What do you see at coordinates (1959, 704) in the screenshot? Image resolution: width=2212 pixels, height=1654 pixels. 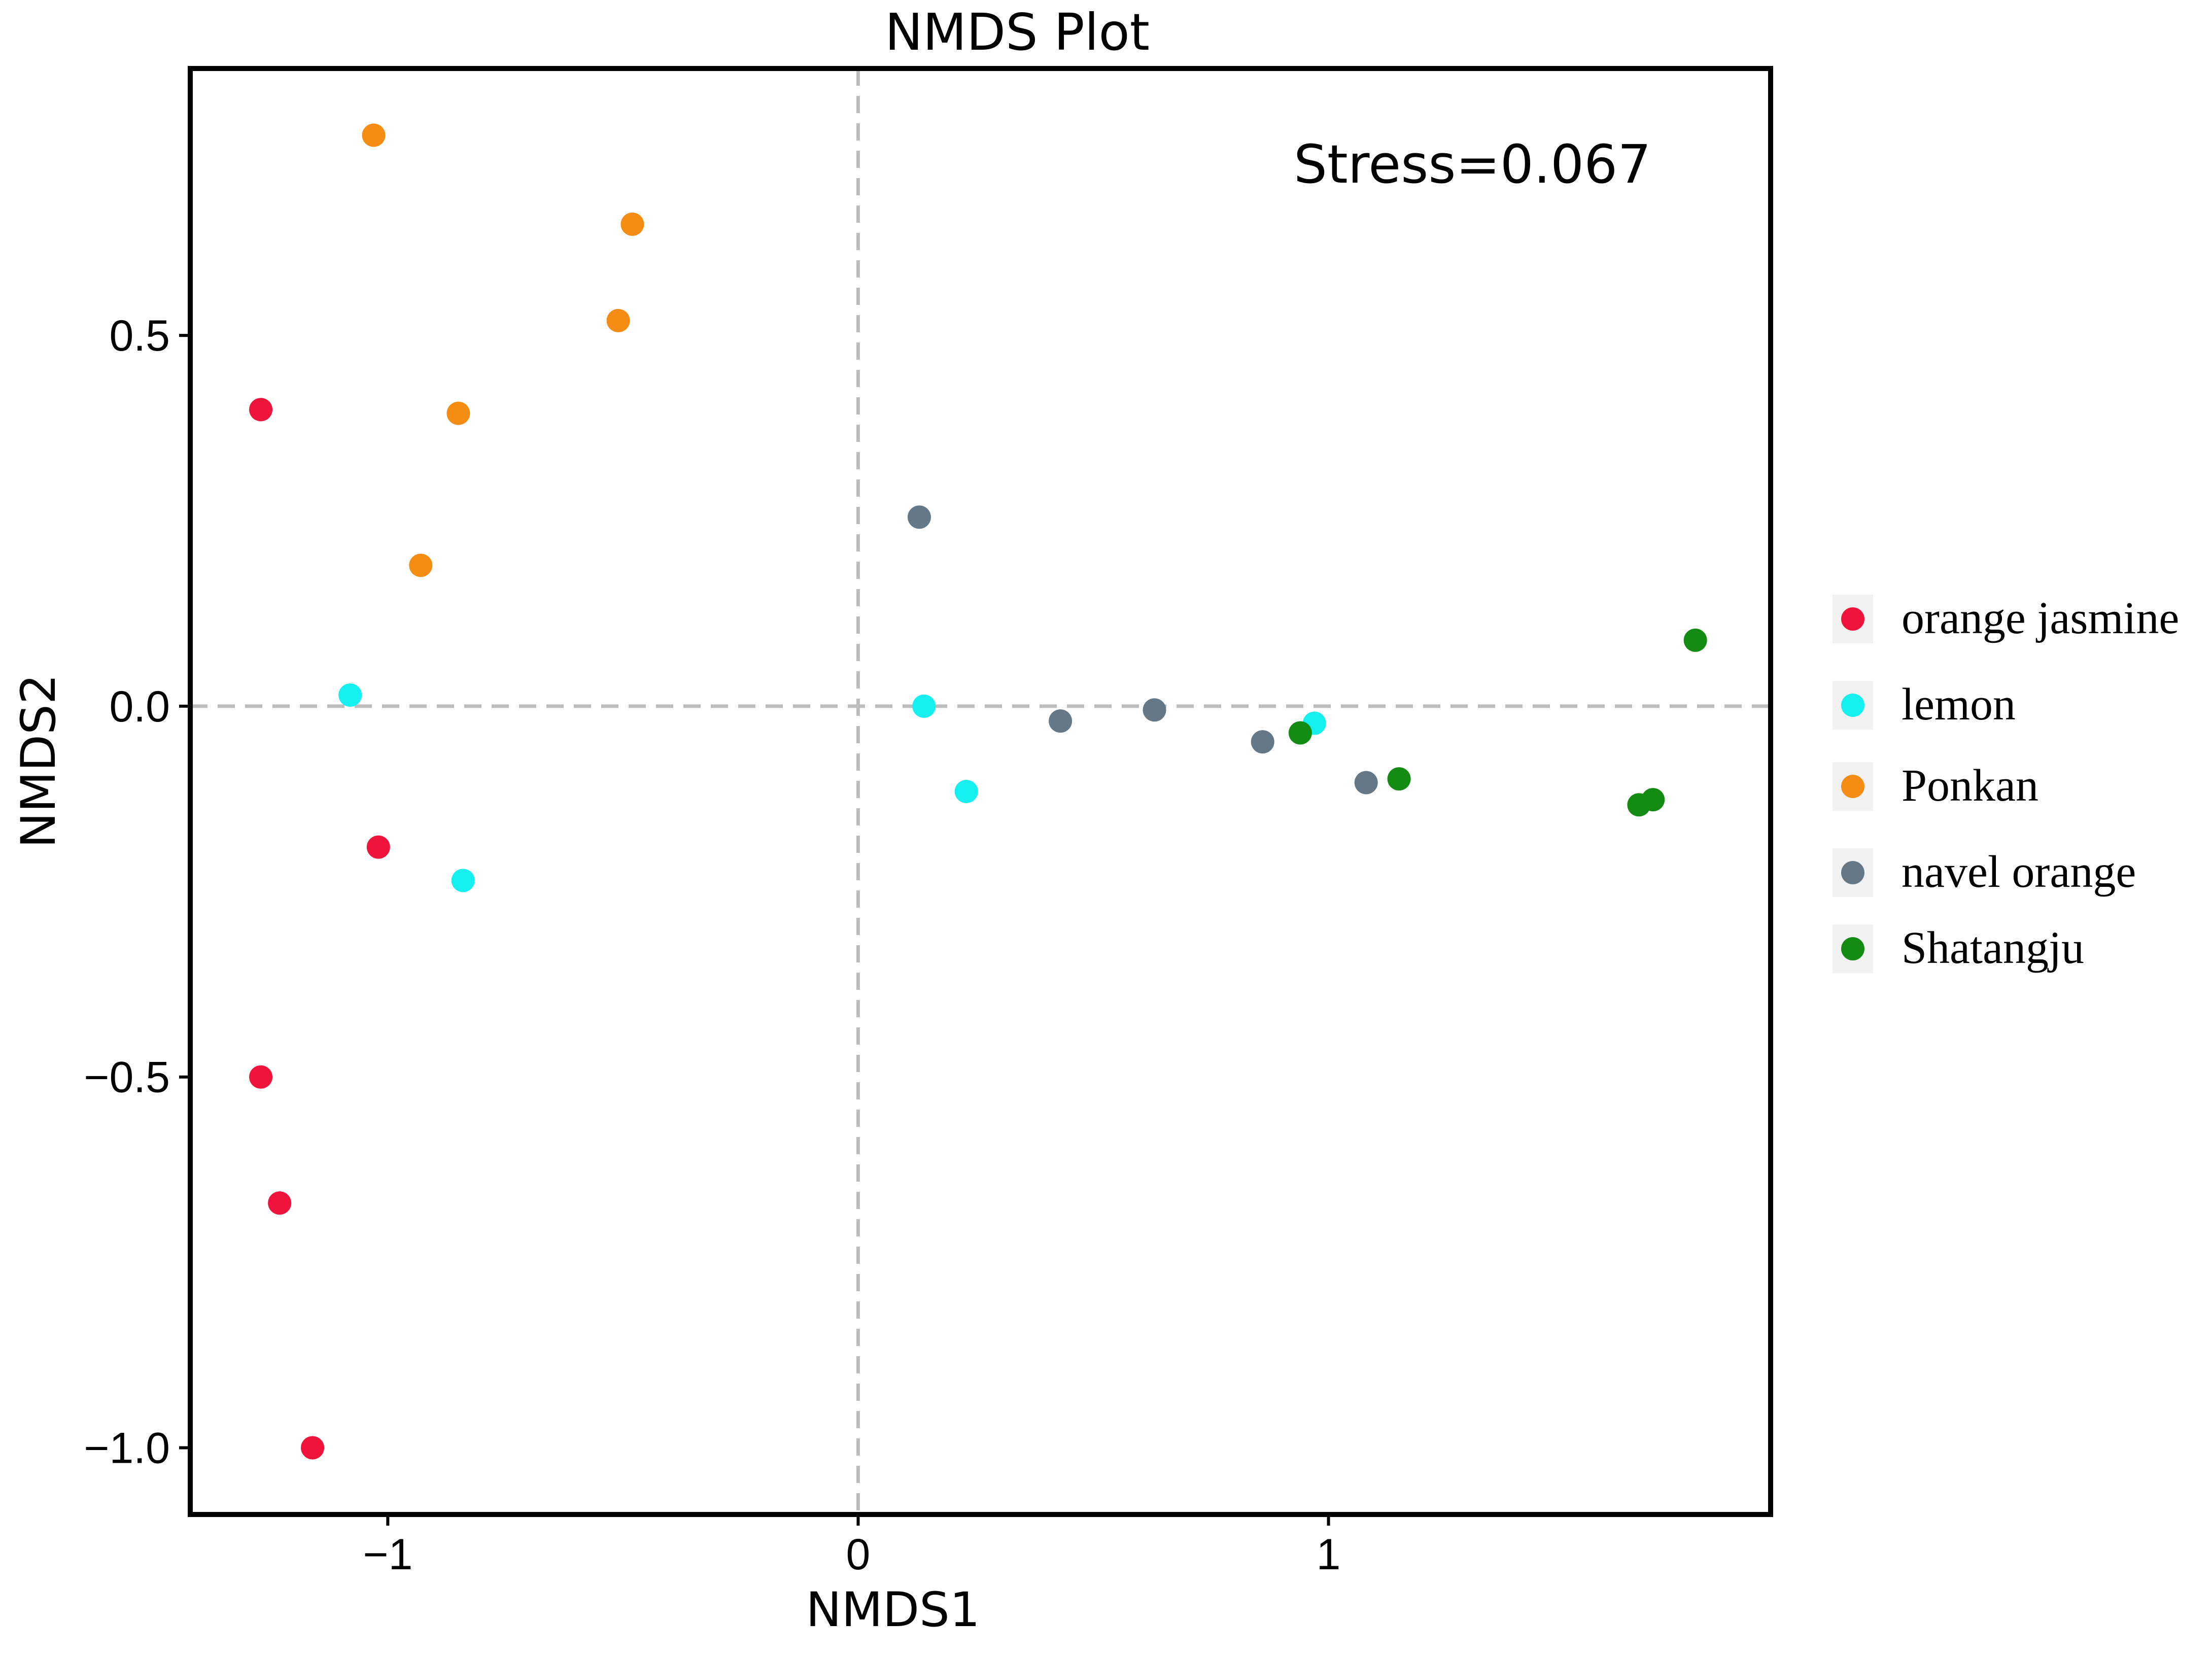 I see `legend-label-lemon: lemon` at bounding box center [1959, 704].